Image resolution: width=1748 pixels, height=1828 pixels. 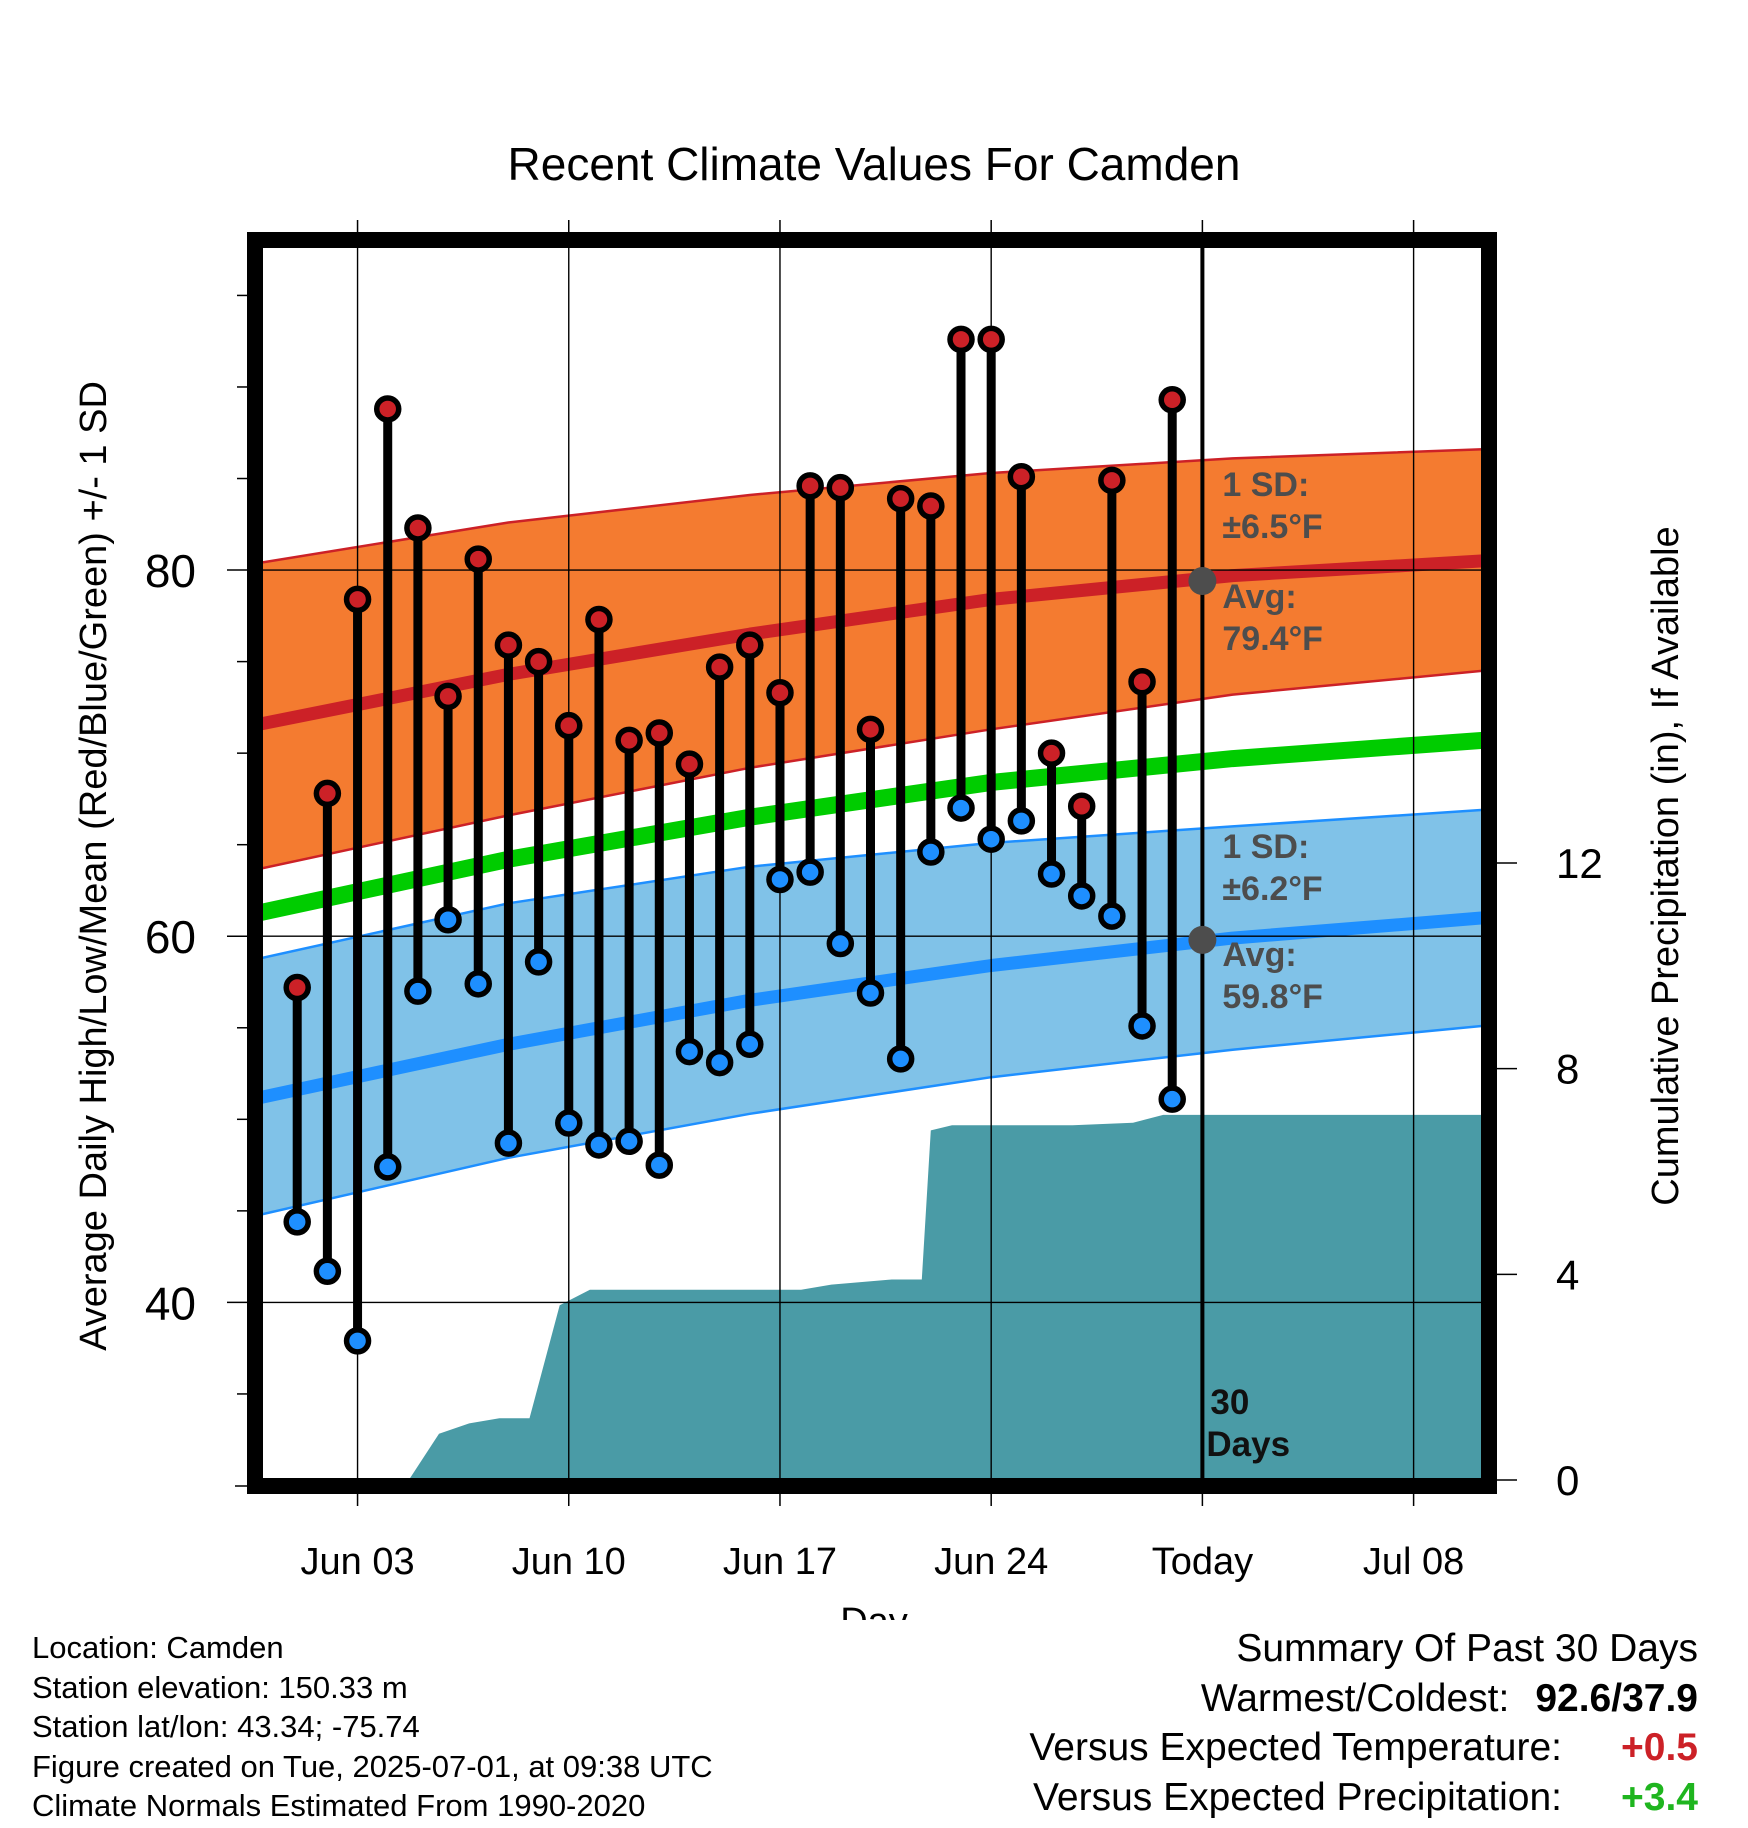 What do you see at coordinates (1229, 1402) in the screenshot?
I see `window-annotation-line: 30` at bounding box center [1229, 1402].